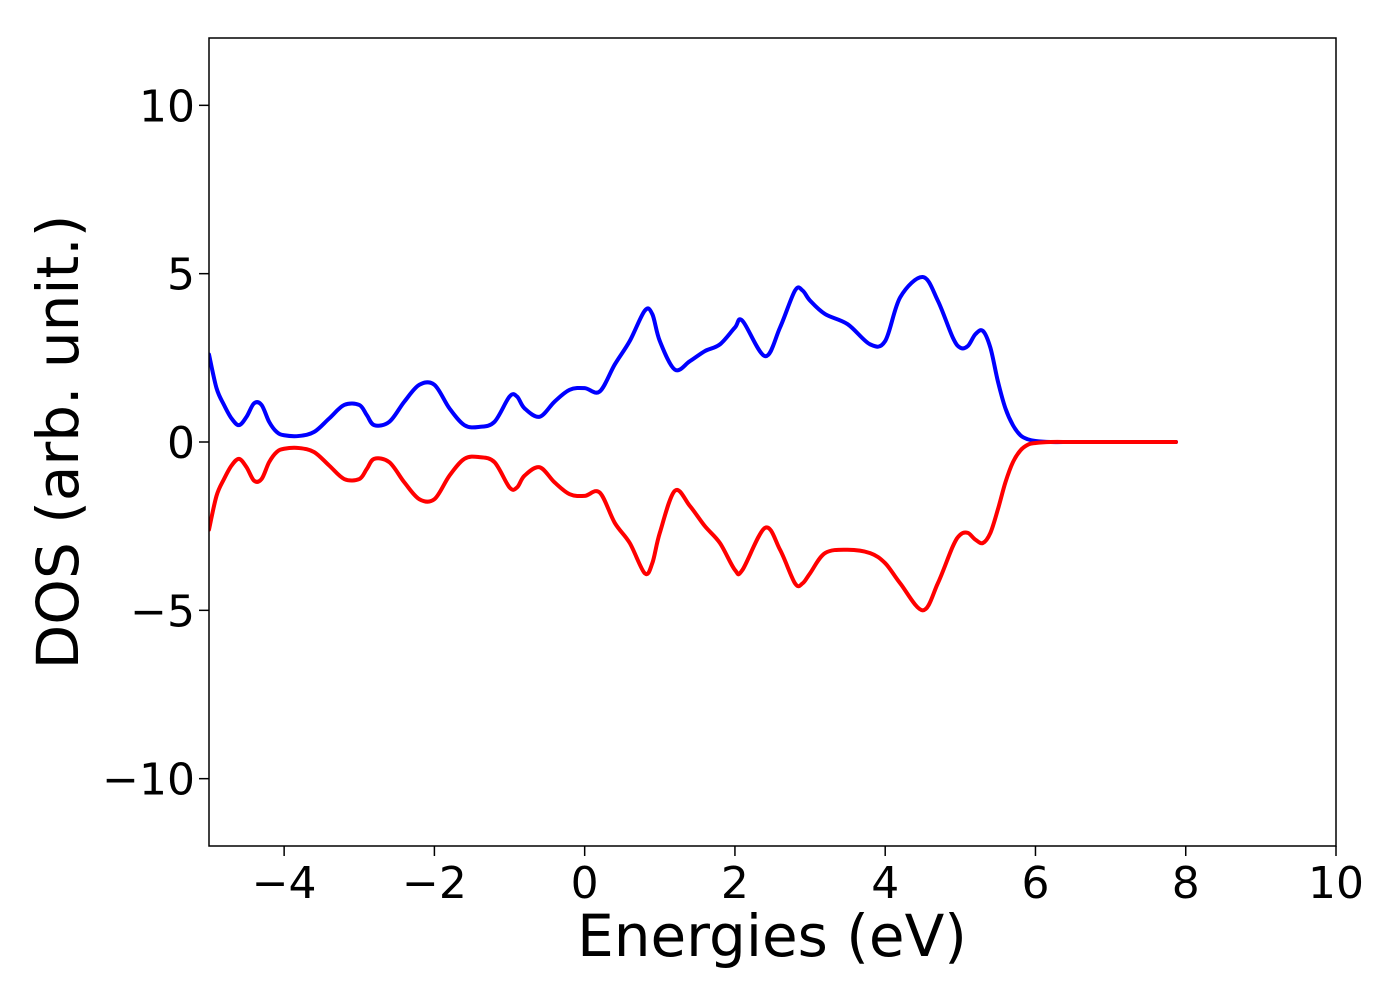 This screenshot has height=1000, width=1400. What do you see at coordinates (1035, 883) in the screenshot?
I see `x-tick-label: 6` at bounding box center [1035, 883].